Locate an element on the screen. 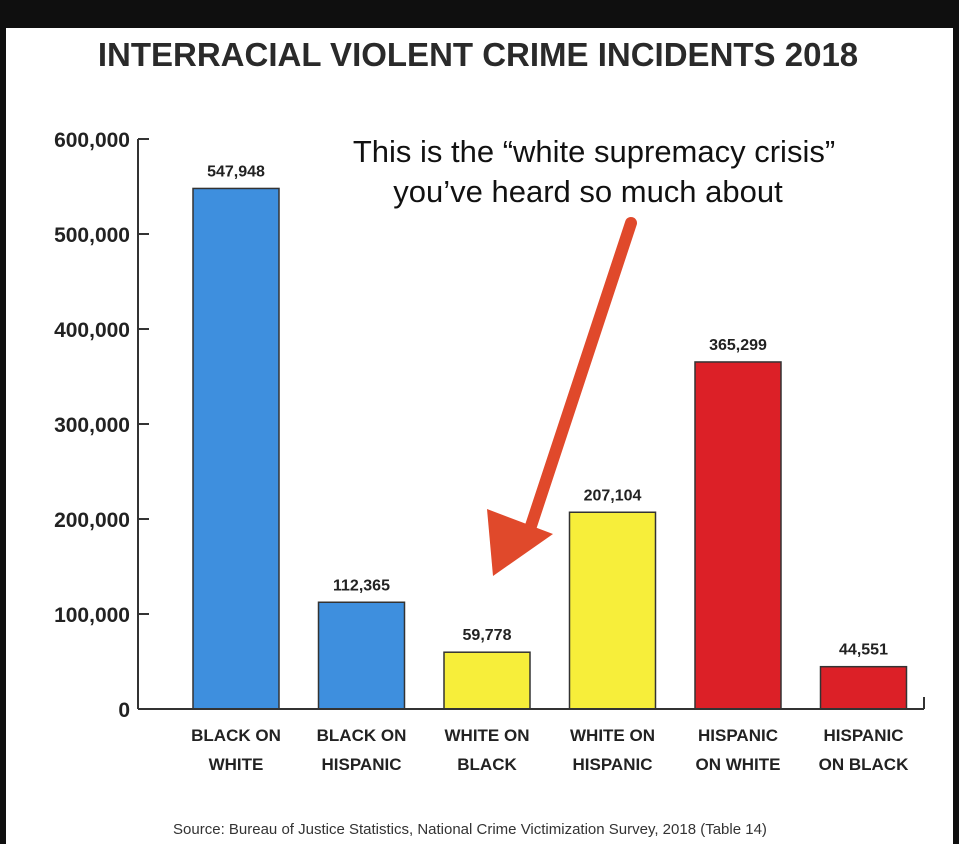 The height and width of the screenshot is (844, 959). x-category-label: WHITE is located at coordinates (236, 764).